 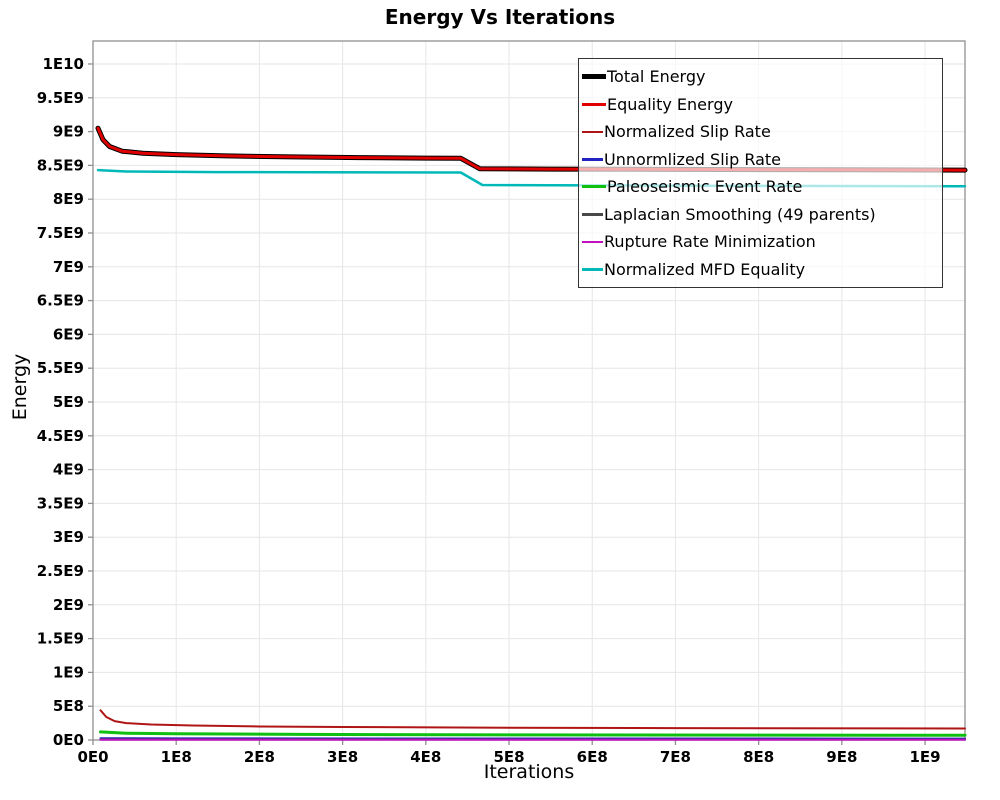 I want to click on y-tick-label: 6.5E9, so click(x=60, y=301).